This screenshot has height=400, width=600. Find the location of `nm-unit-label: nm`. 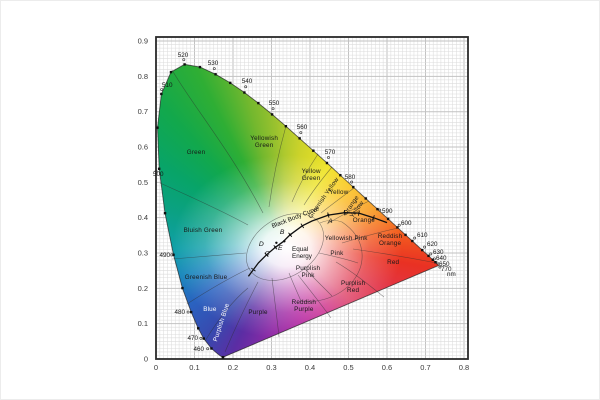

nm-unit-label: nm is located at coordinates (451, 274).